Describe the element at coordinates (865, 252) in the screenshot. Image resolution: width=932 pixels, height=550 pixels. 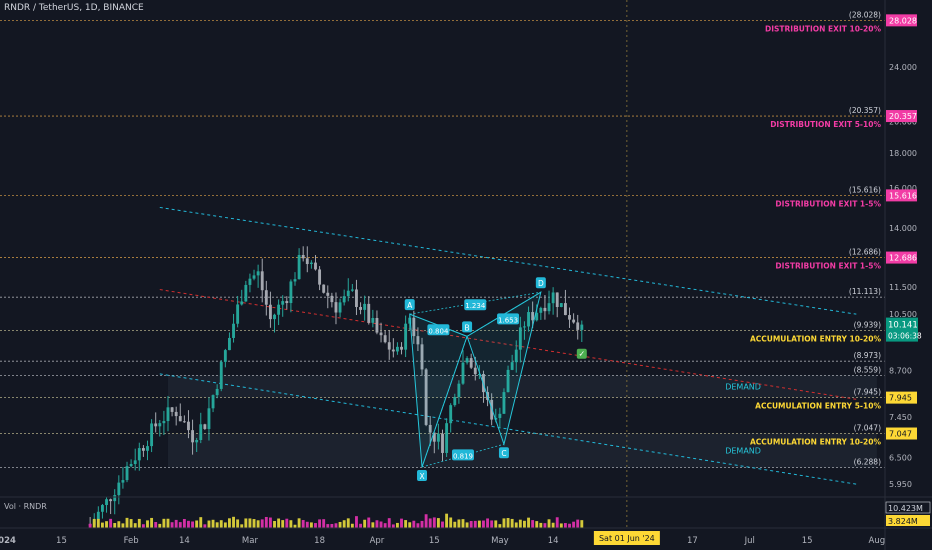
I see `price-level-value: (12.686)` at that location.